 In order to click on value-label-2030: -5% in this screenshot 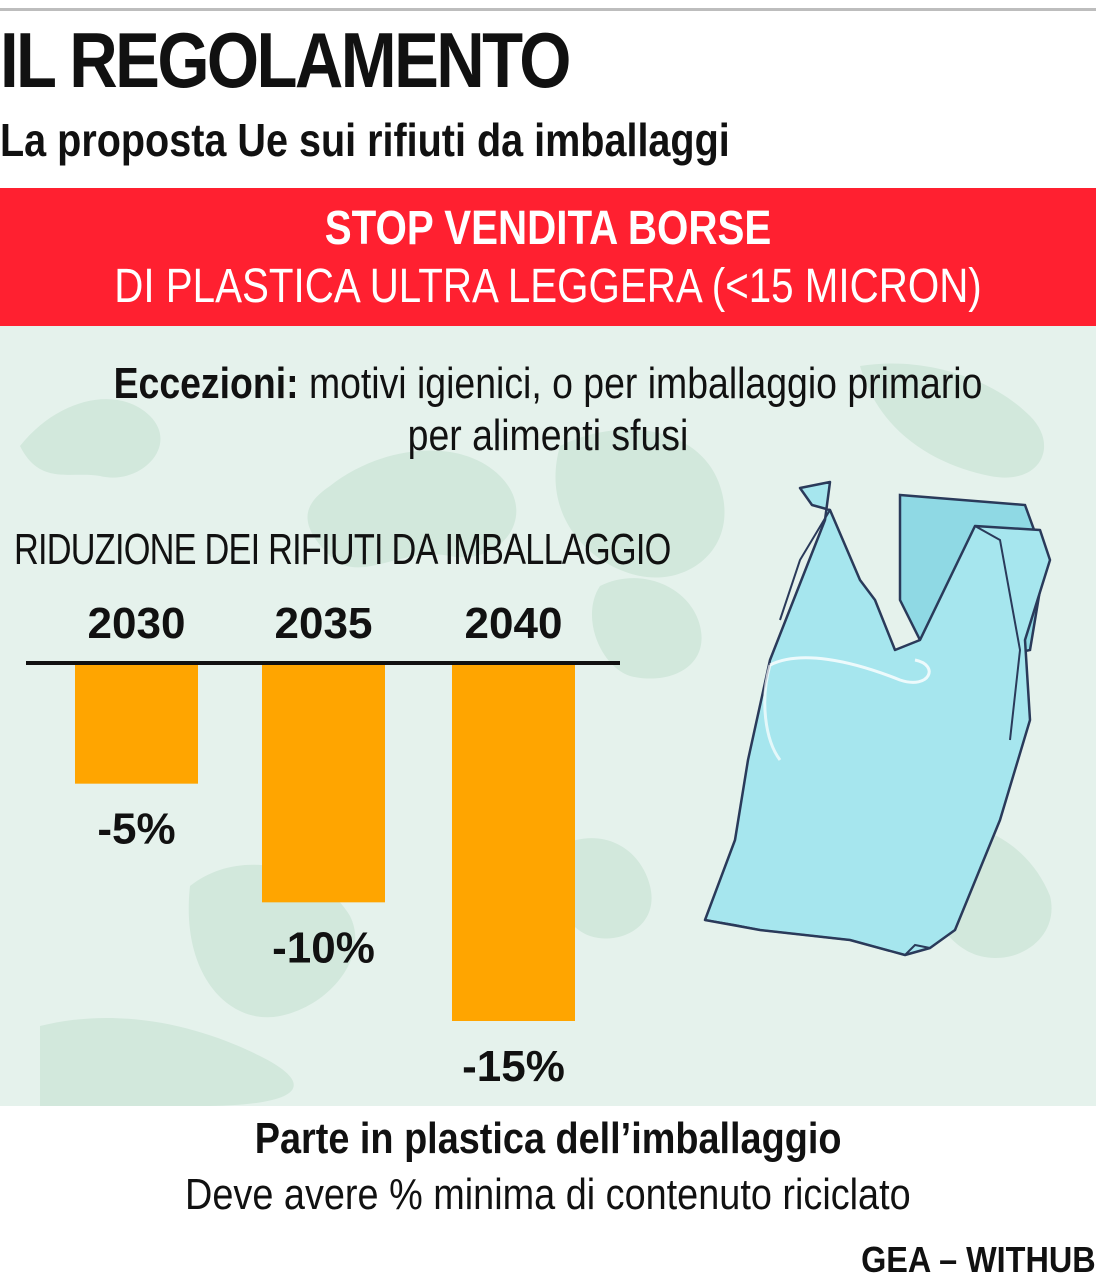, I will do `click(136, 829)`.